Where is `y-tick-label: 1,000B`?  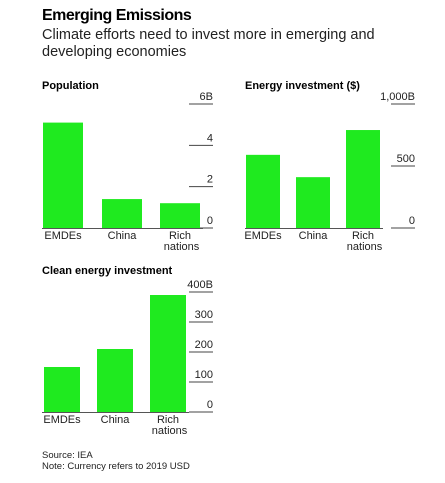
y-tick-label: 1,000B is located at coordinates (397, 97).